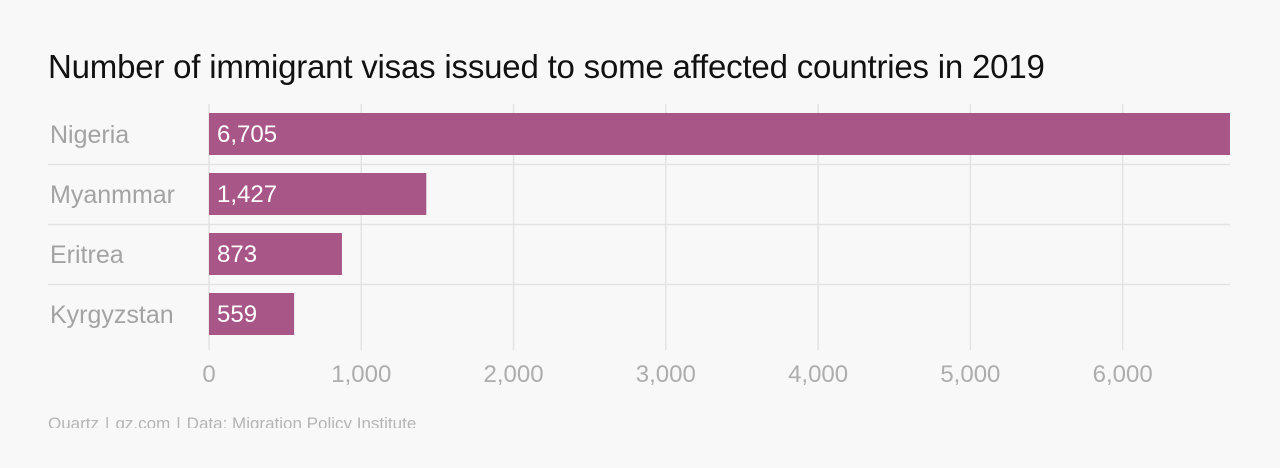  I want to click on bar-eritrea, so click(275, 254).